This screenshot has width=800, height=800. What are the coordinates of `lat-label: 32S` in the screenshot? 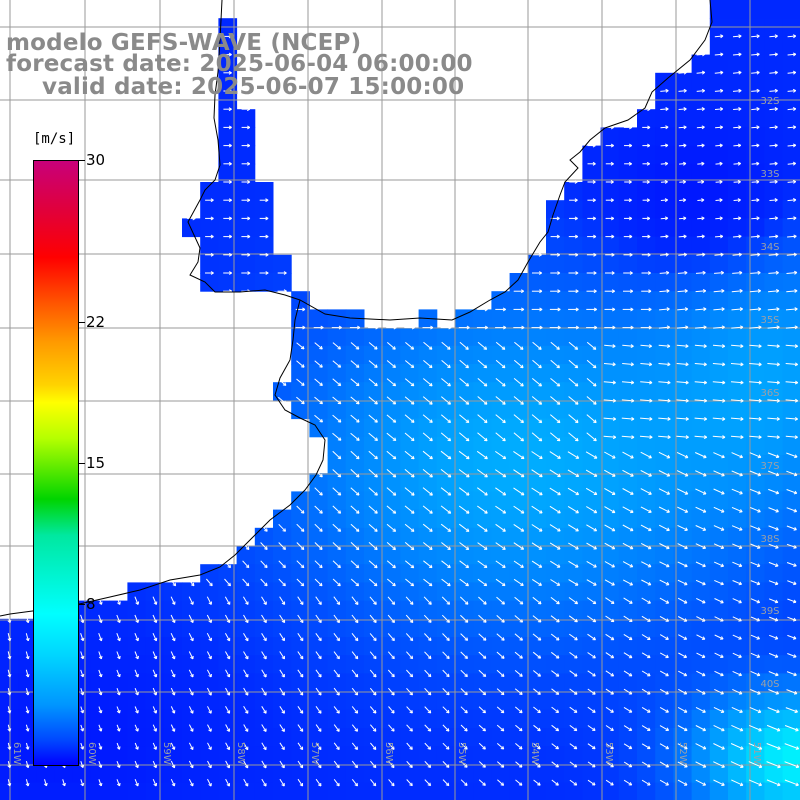 It's located at (769, 101).